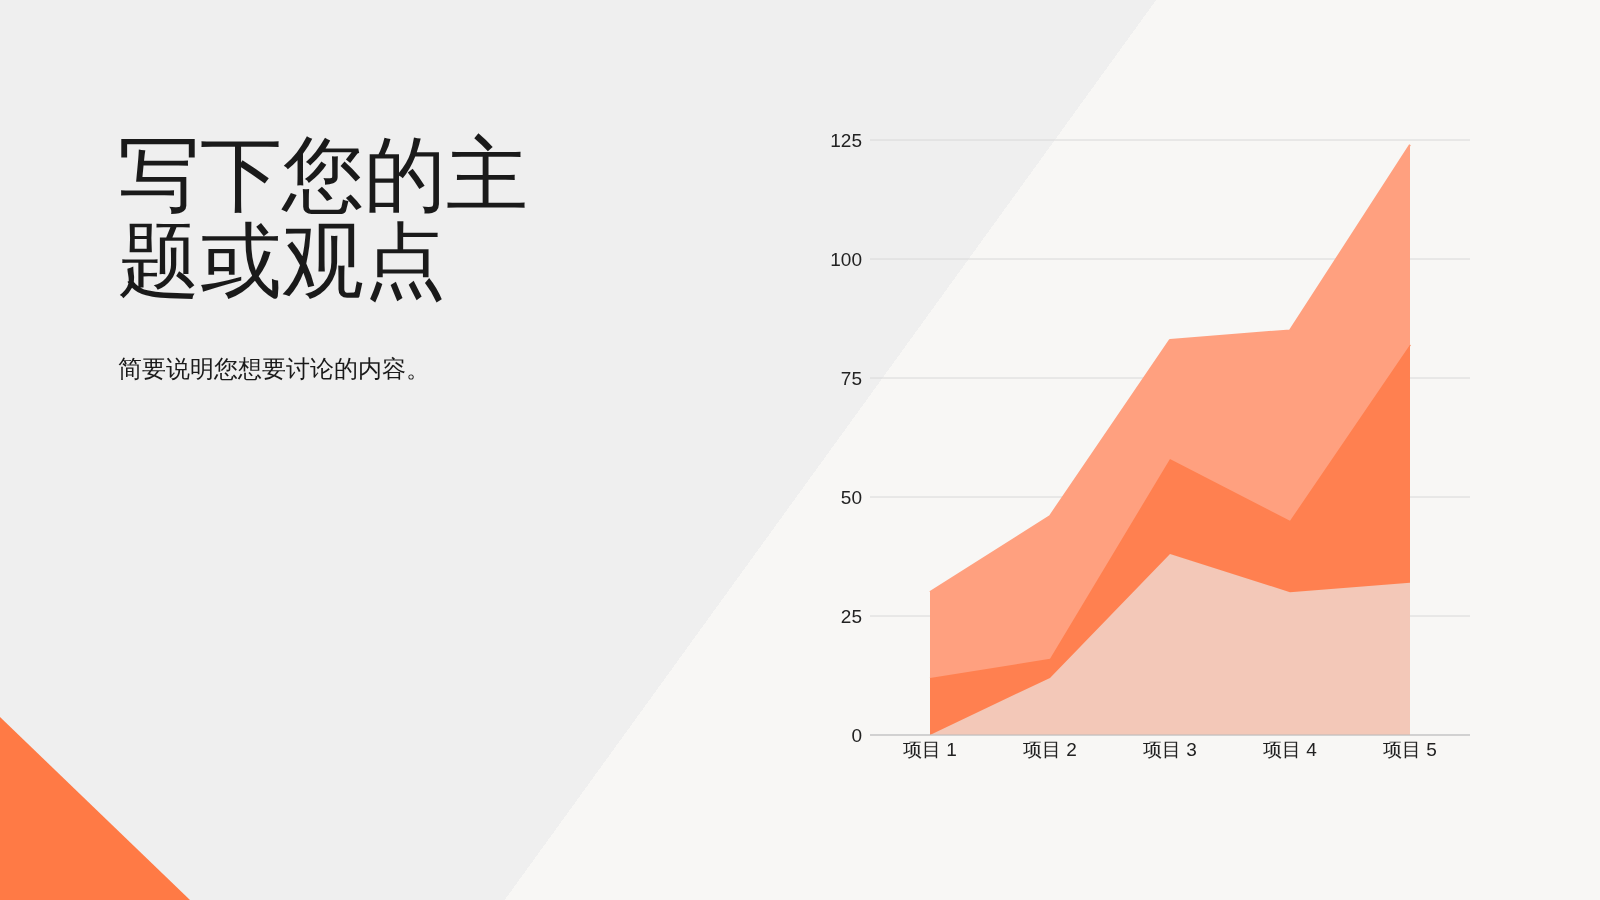 Image resolution: width=1600 pixels, height=900 pixels. What do you see at coordinates (1050, 750) in the screenshot?
I see `x-tick-label: 项目 2` at bounding box center [1050, 750].